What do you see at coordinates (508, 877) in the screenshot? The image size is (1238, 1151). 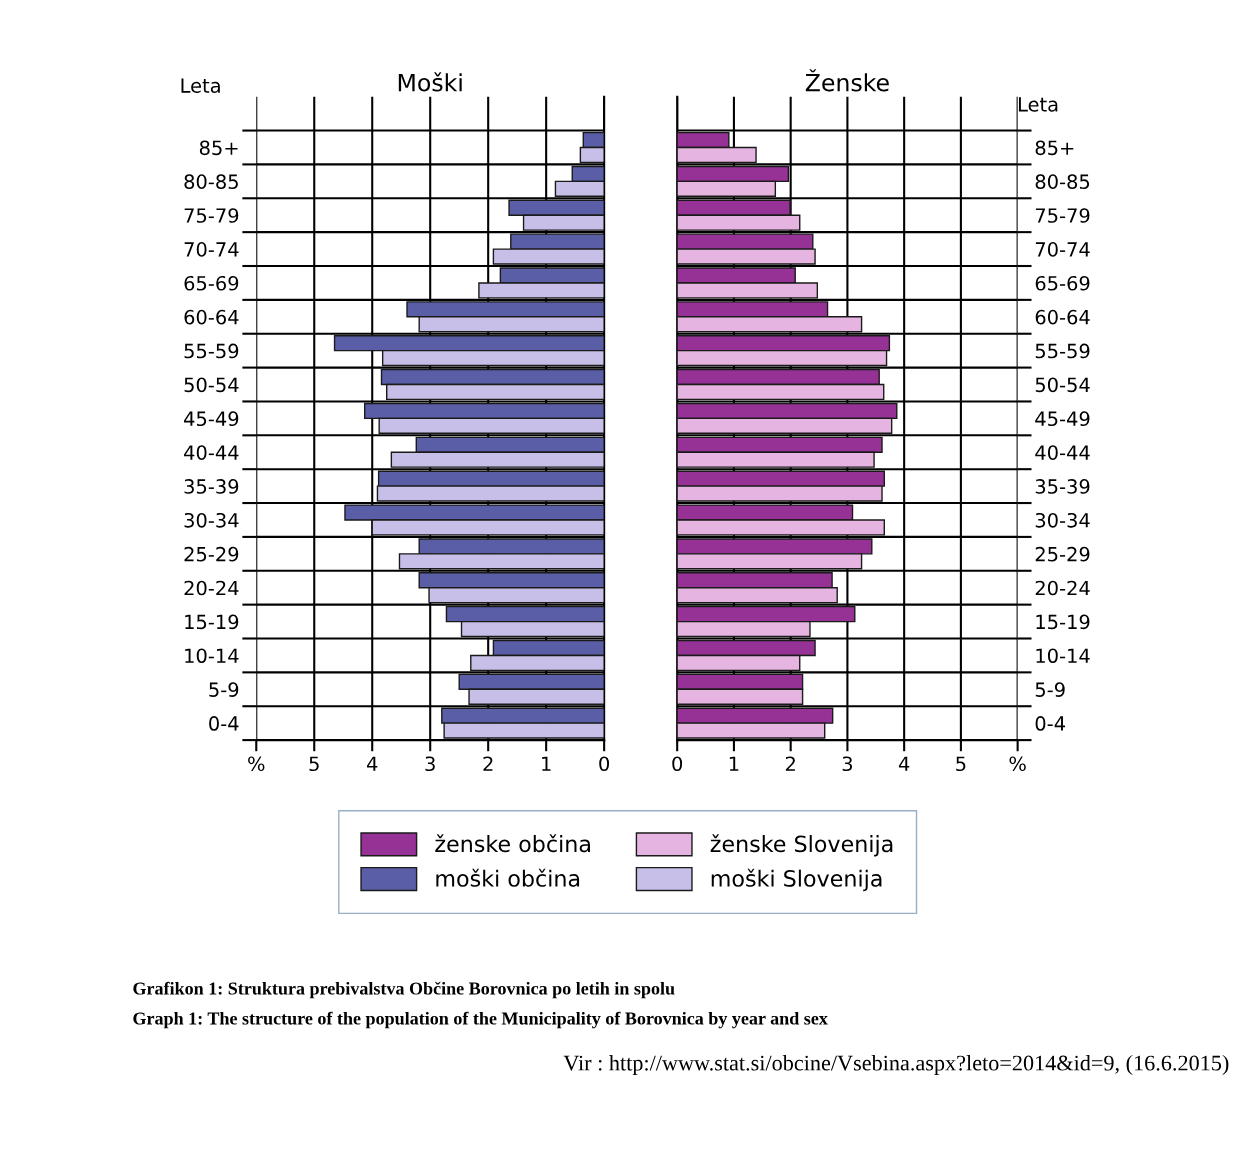 I see `legend-label: moški občina` at bounding box center [508, 877].